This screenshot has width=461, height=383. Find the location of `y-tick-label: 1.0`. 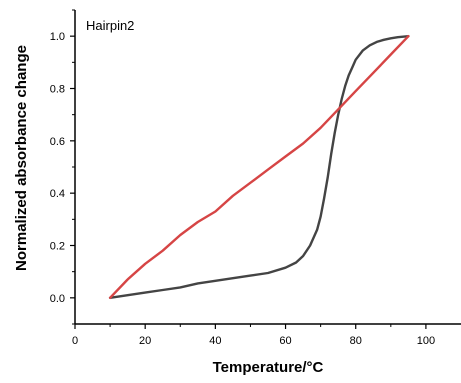

y-tick-label: 1.0 is located at coordinates (57, 37).